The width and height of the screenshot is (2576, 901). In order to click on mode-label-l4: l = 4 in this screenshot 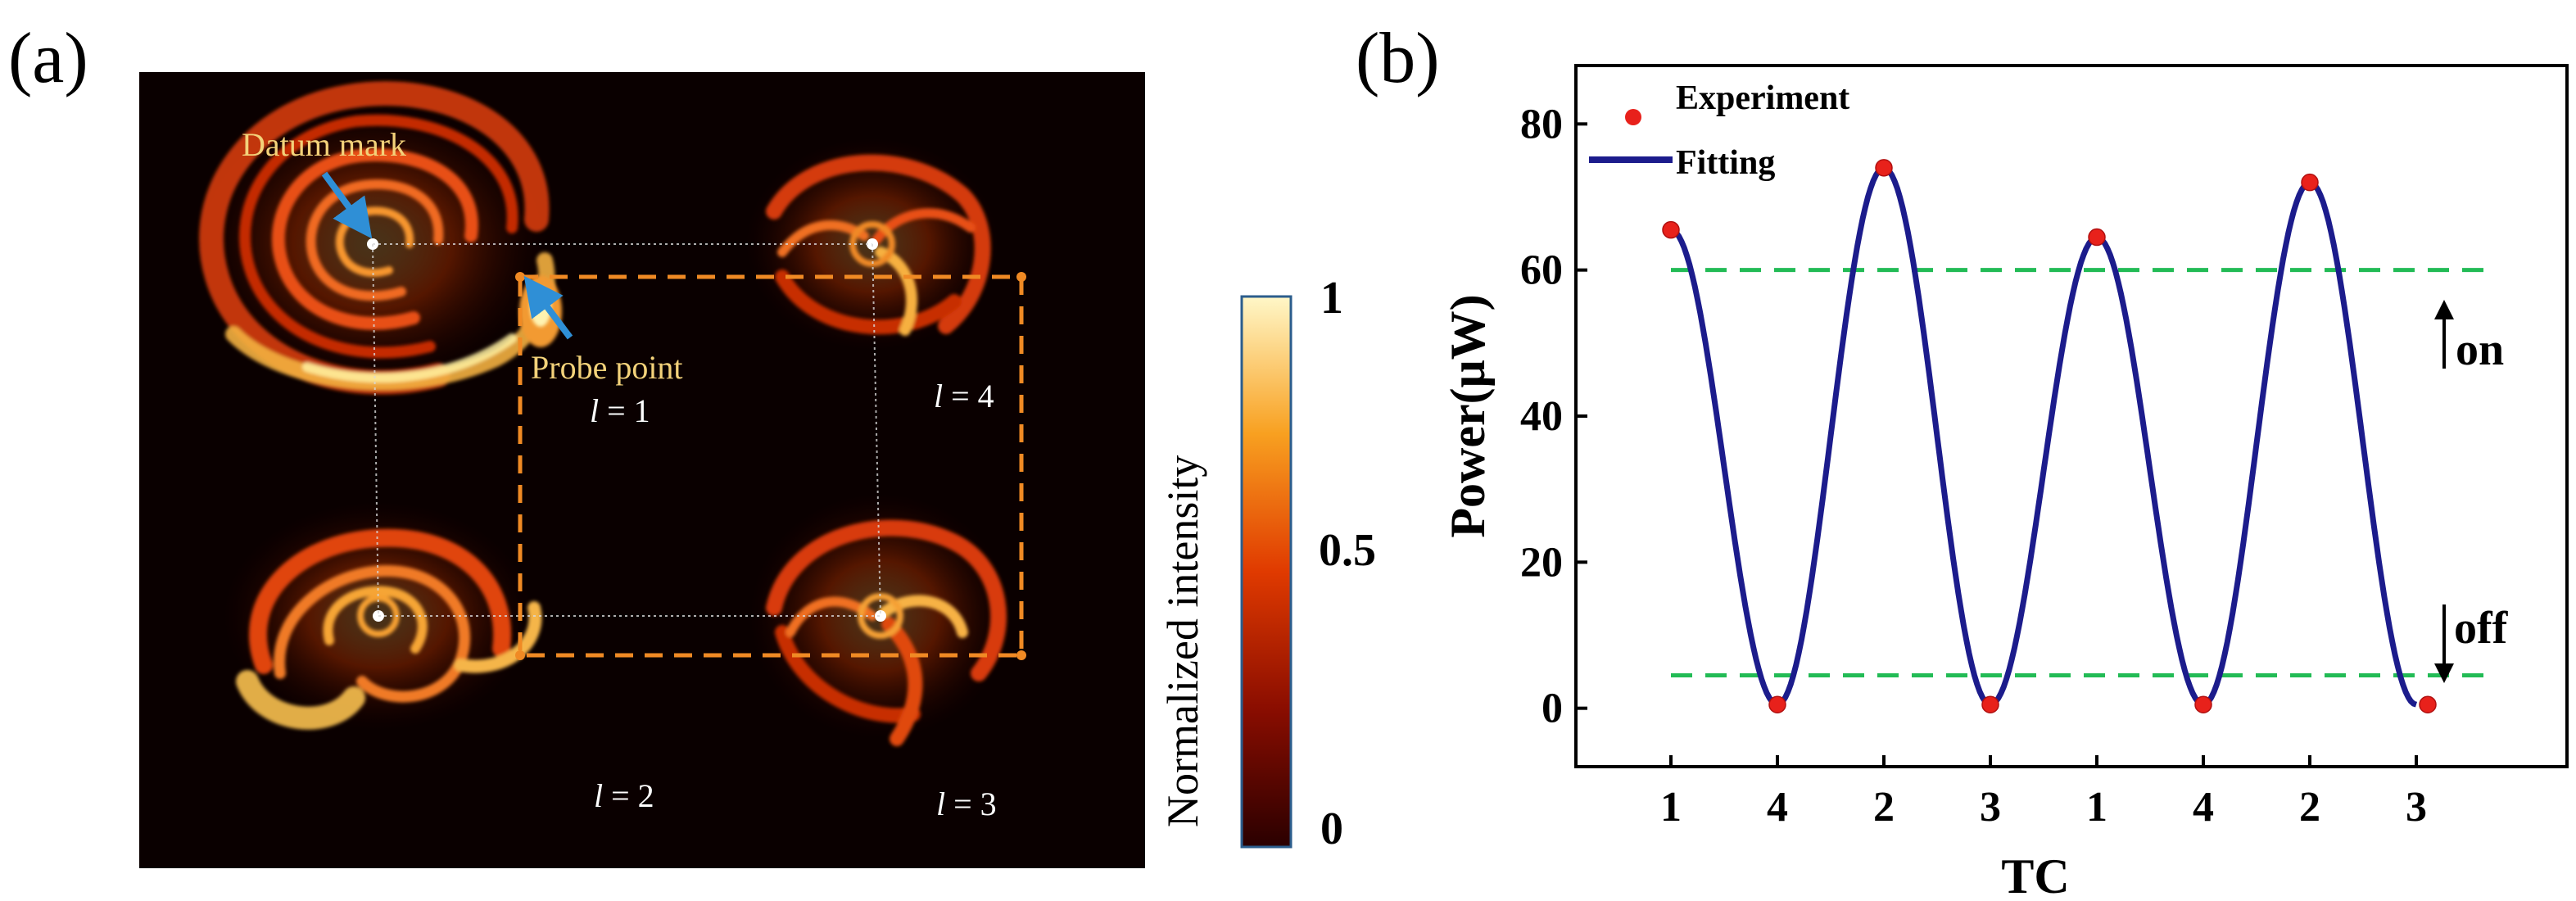, I will do `click(964, 396)`.